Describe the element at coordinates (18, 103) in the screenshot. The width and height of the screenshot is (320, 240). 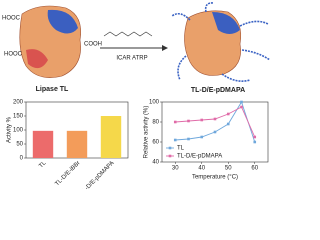
I see `y-tick-label: 200` at that location.